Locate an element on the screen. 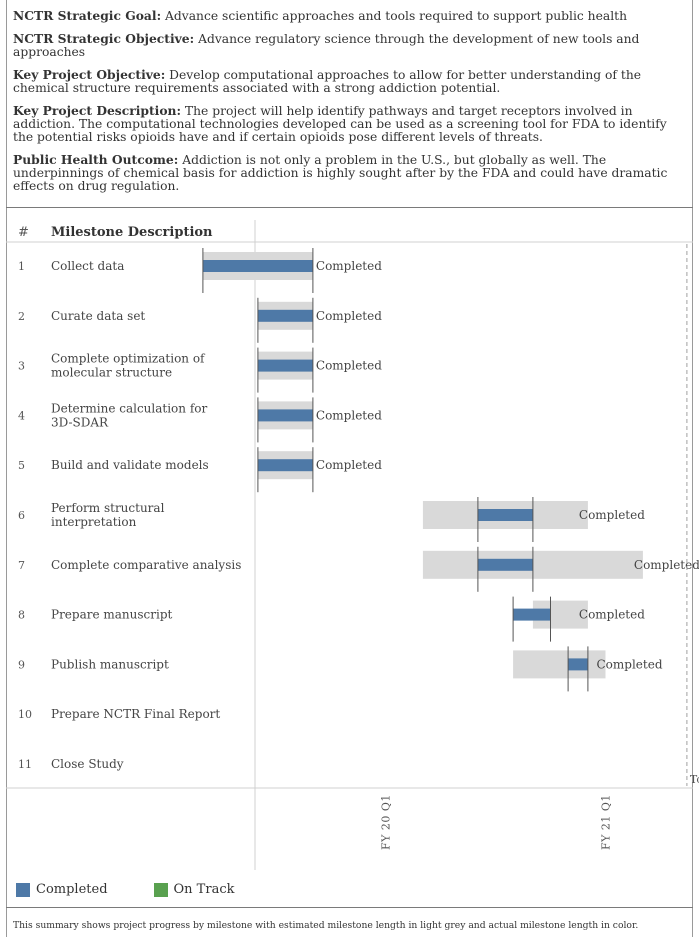 The image size is (699, 937). milestone-description: Perform structural interpretation is located at coordinates (108, 515).